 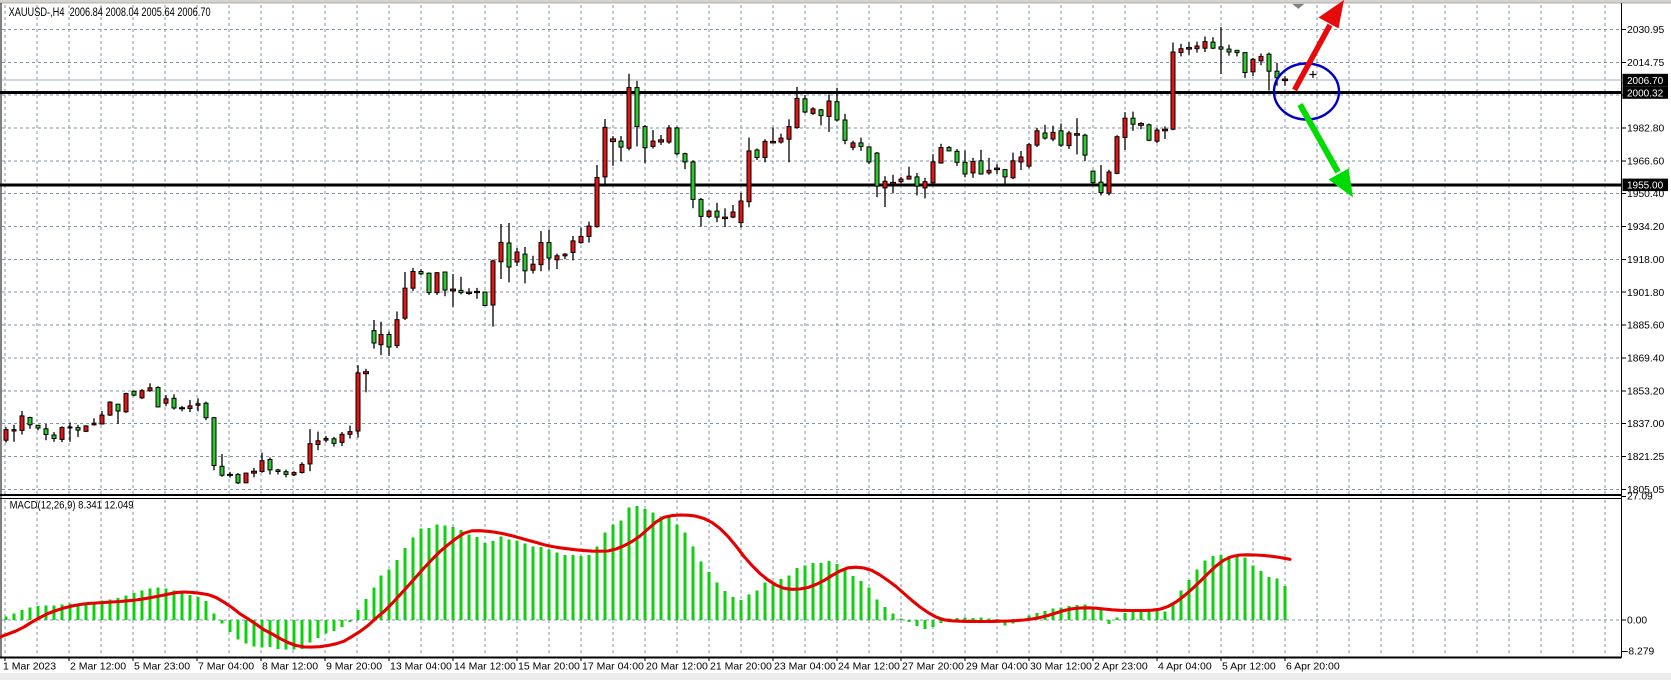 What do you see at coordinates (354, 667) in the screenshot?
I see `svg-text: 9 Mar 20:00` at bounding box center [354, 667].